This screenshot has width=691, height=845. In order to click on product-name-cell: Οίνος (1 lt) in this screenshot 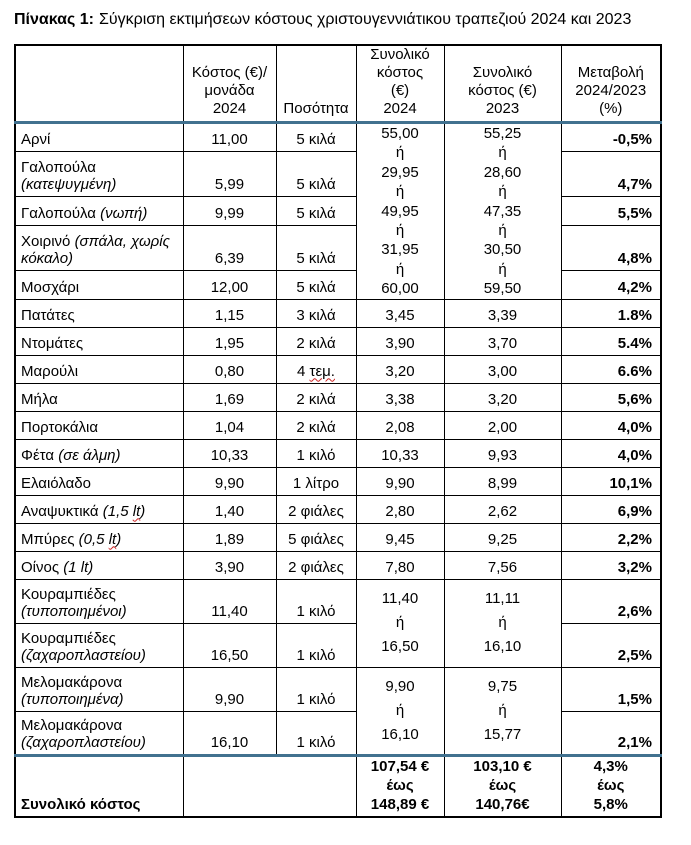, I will do `click(99, 565)`.